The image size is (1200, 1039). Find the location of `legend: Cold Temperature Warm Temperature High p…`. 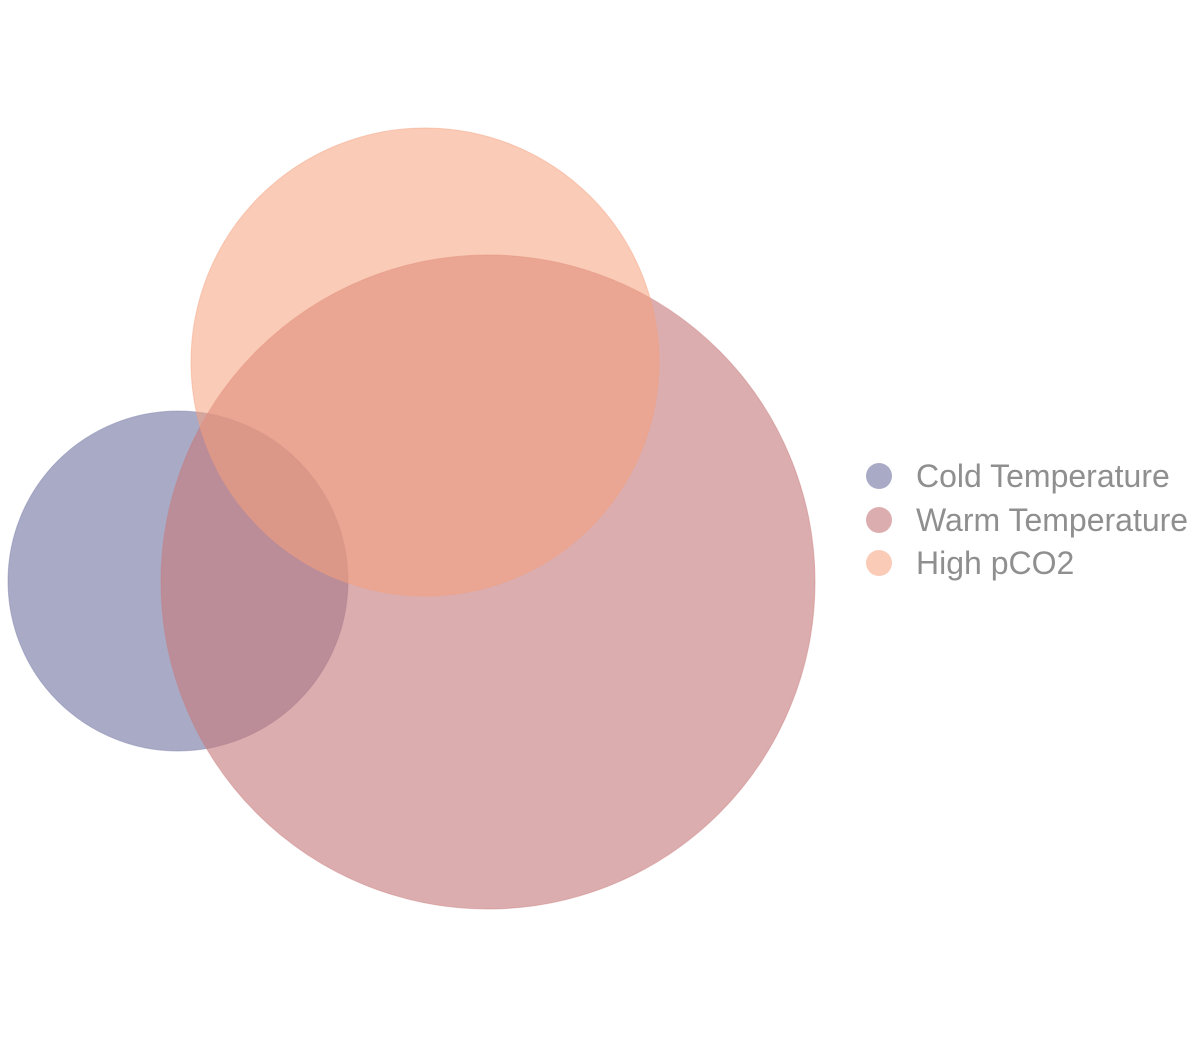

legend: Cold Temperature Warm Temperature High p… is located at coordinates (1027, 519).